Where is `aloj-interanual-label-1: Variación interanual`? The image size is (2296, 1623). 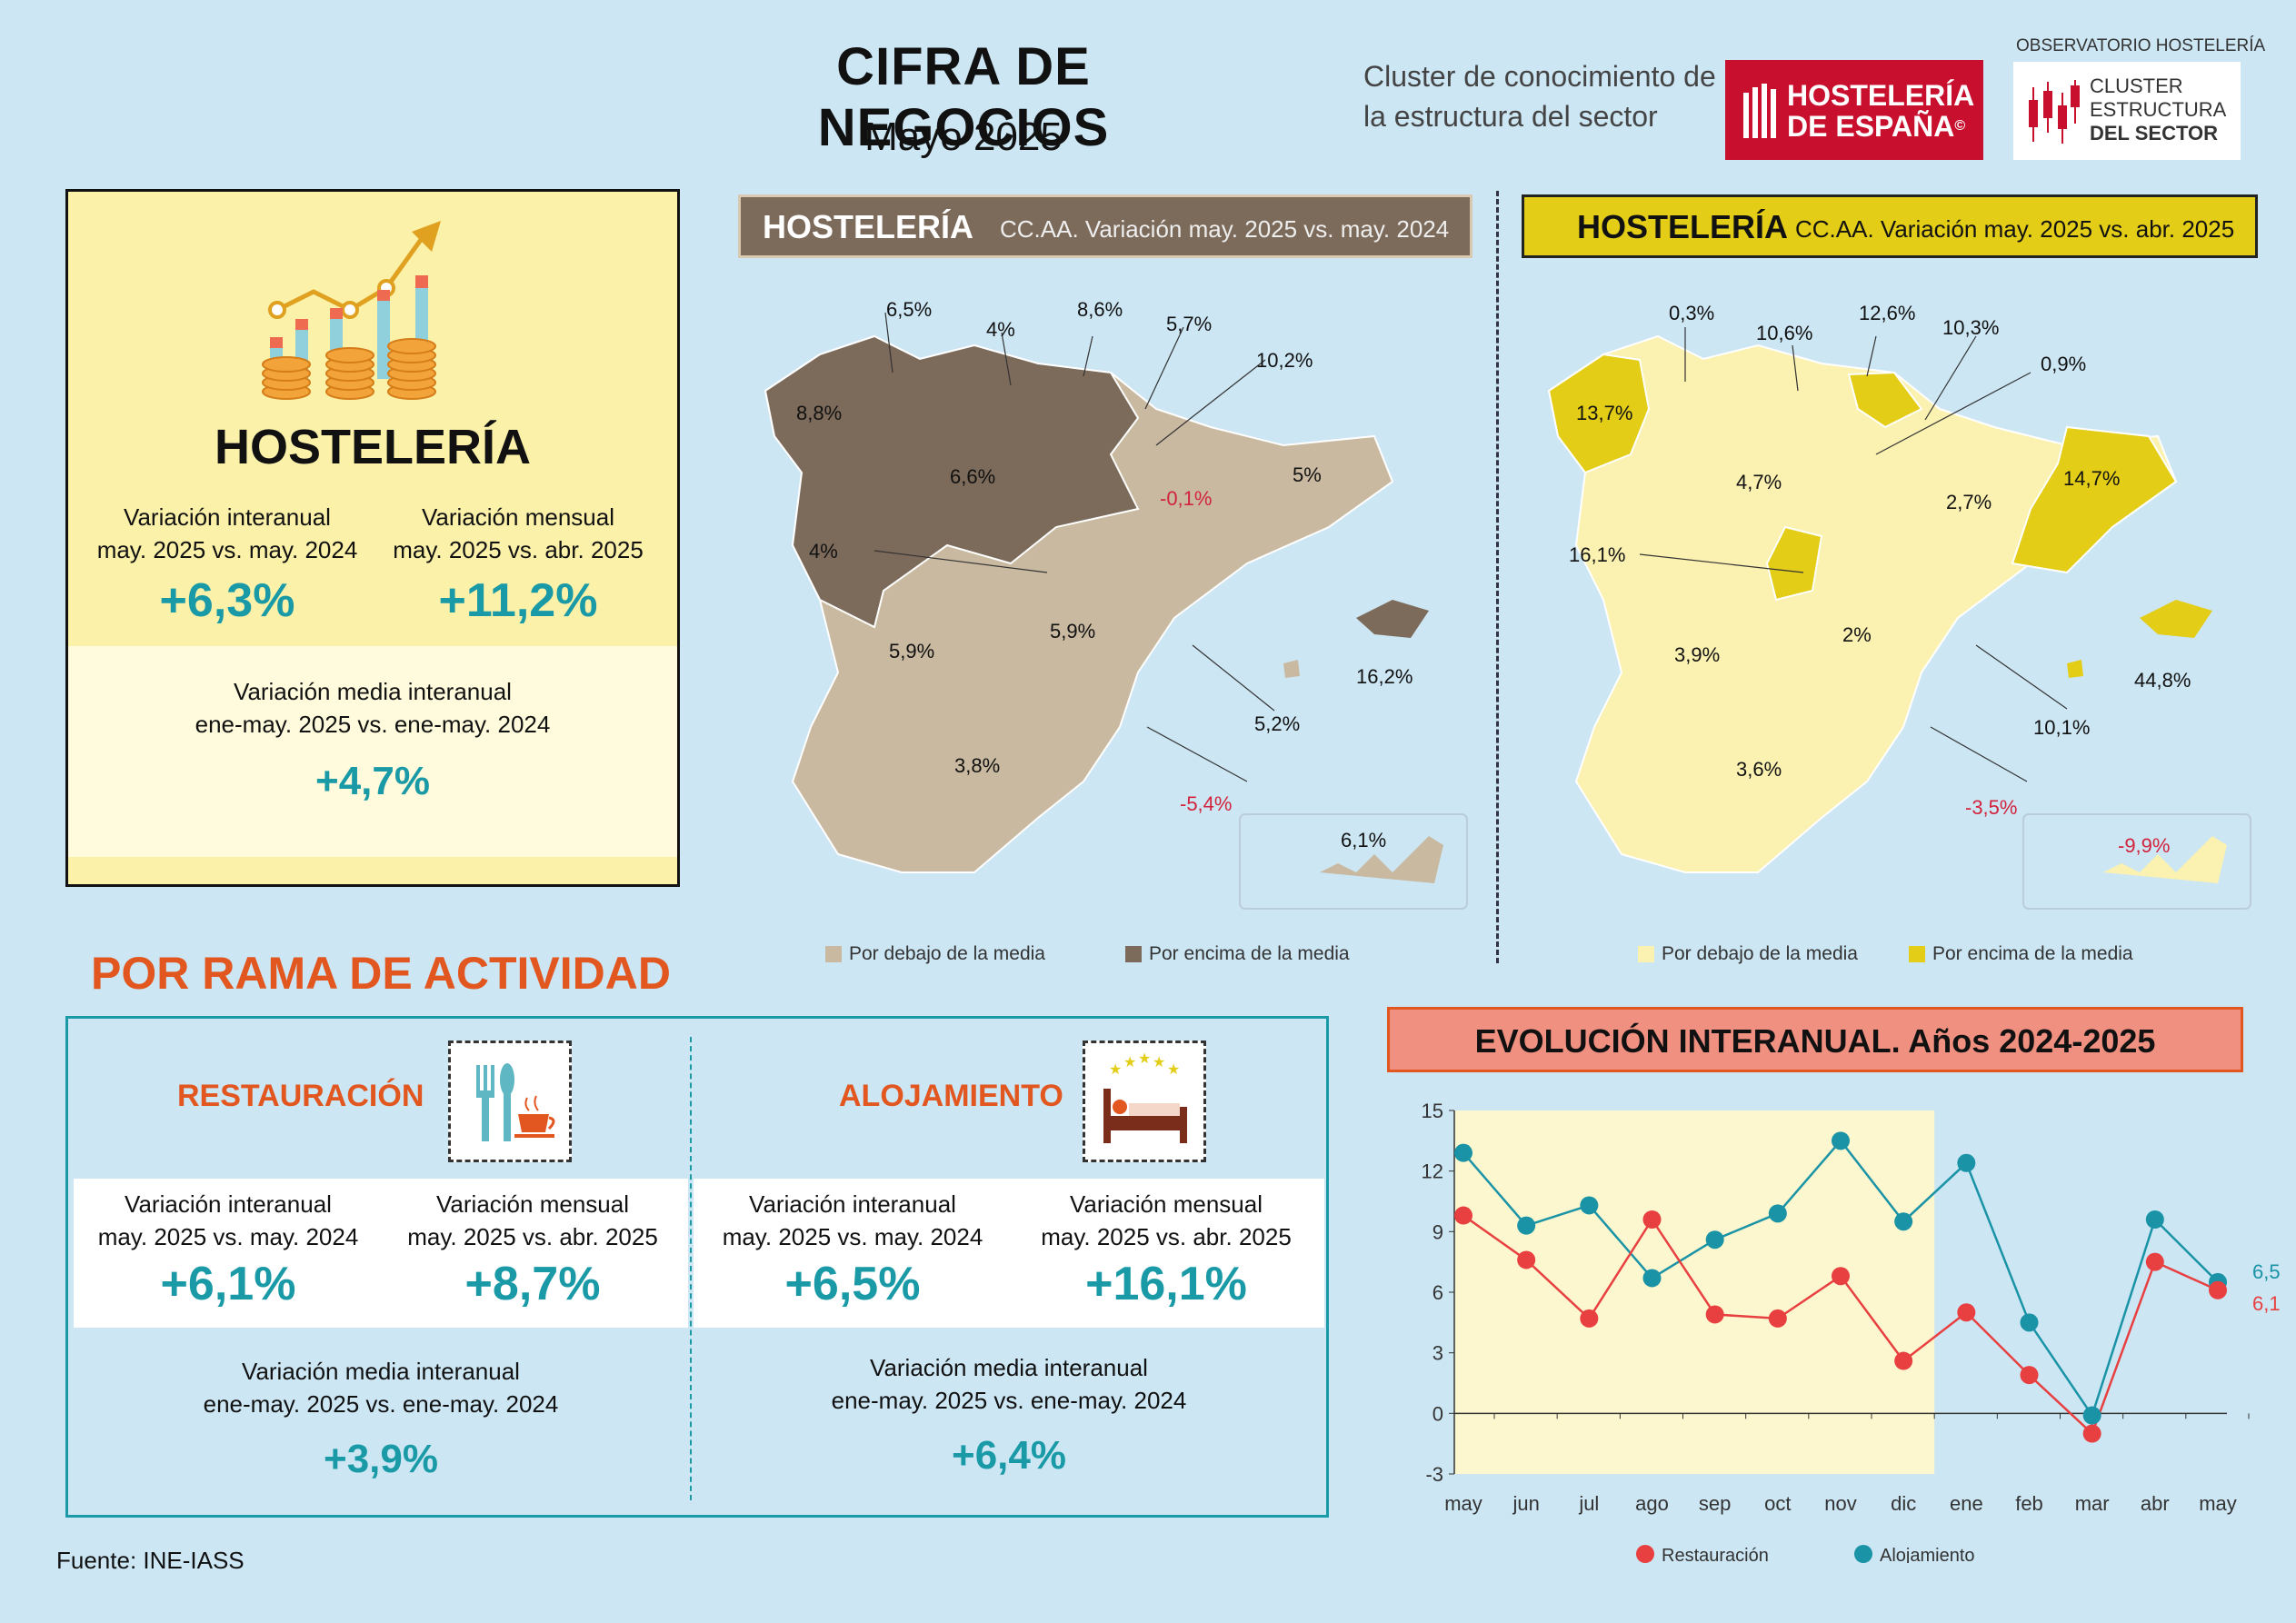 aloj-interanual-label-1: Variación interanual is located at coordinates (852, 1204).